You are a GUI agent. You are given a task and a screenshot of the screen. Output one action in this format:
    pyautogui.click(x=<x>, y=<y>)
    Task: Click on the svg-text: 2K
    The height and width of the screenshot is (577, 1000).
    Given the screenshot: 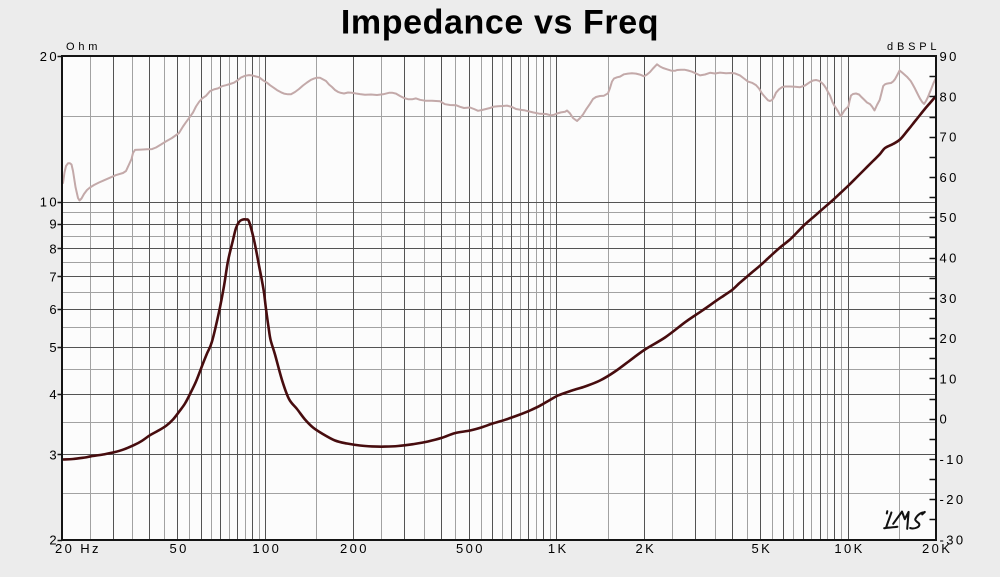 What is the action you would take?
    pyautogui.click(x=646, y=548)
    